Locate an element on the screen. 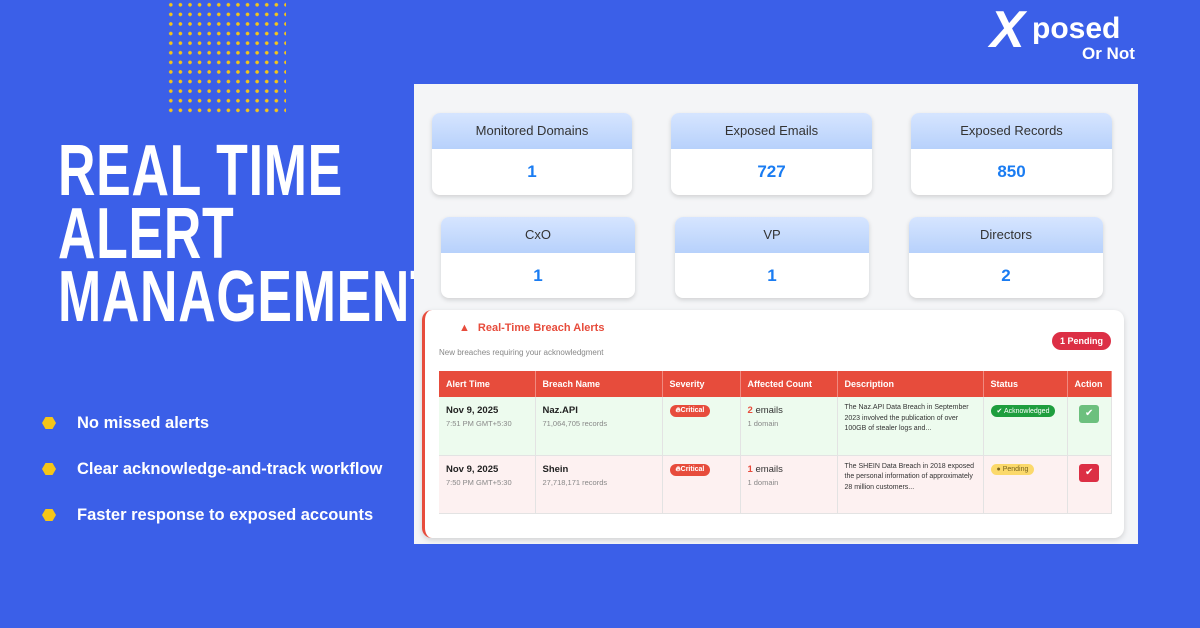 This screenshot has width=1200, height=628. stat-label: CxO is located at coordinates (538, 235).